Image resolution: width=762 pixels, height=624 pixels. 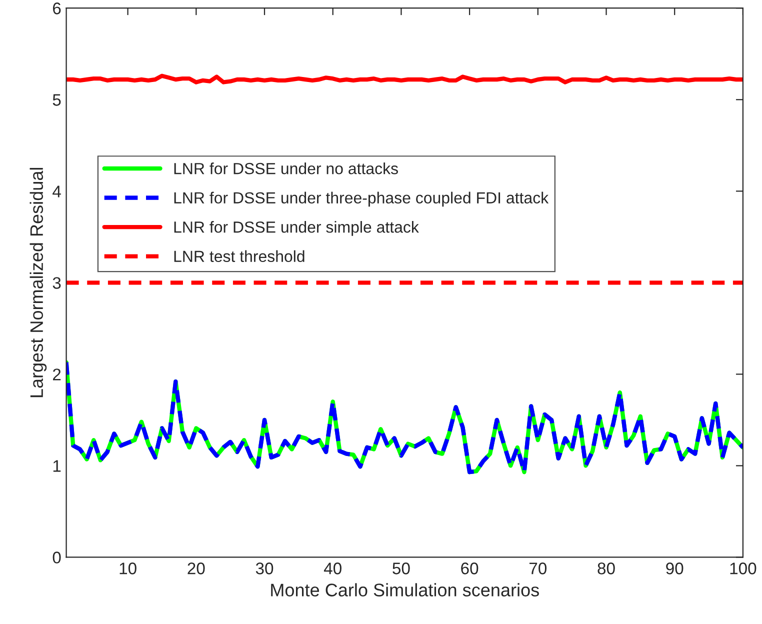 I want to click on x-tick-label: 10, so click(x=128, y=568).